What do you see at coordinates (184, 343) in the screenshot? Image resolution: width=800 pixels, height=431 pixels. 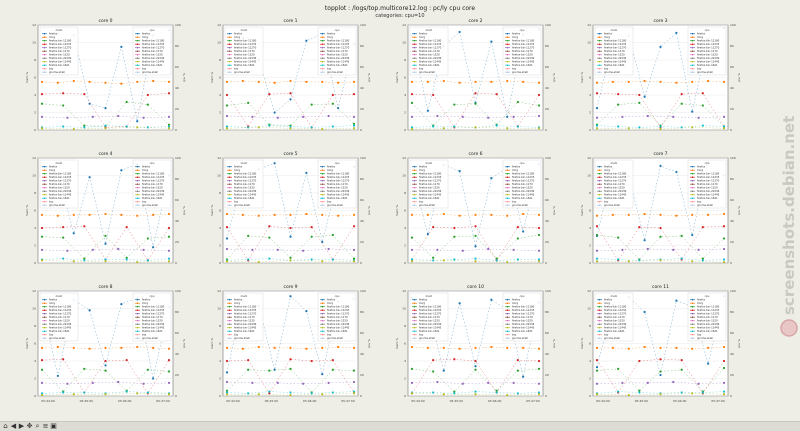 I see `y-axis-right-label: cpu %` at bounding box center [184, 343].